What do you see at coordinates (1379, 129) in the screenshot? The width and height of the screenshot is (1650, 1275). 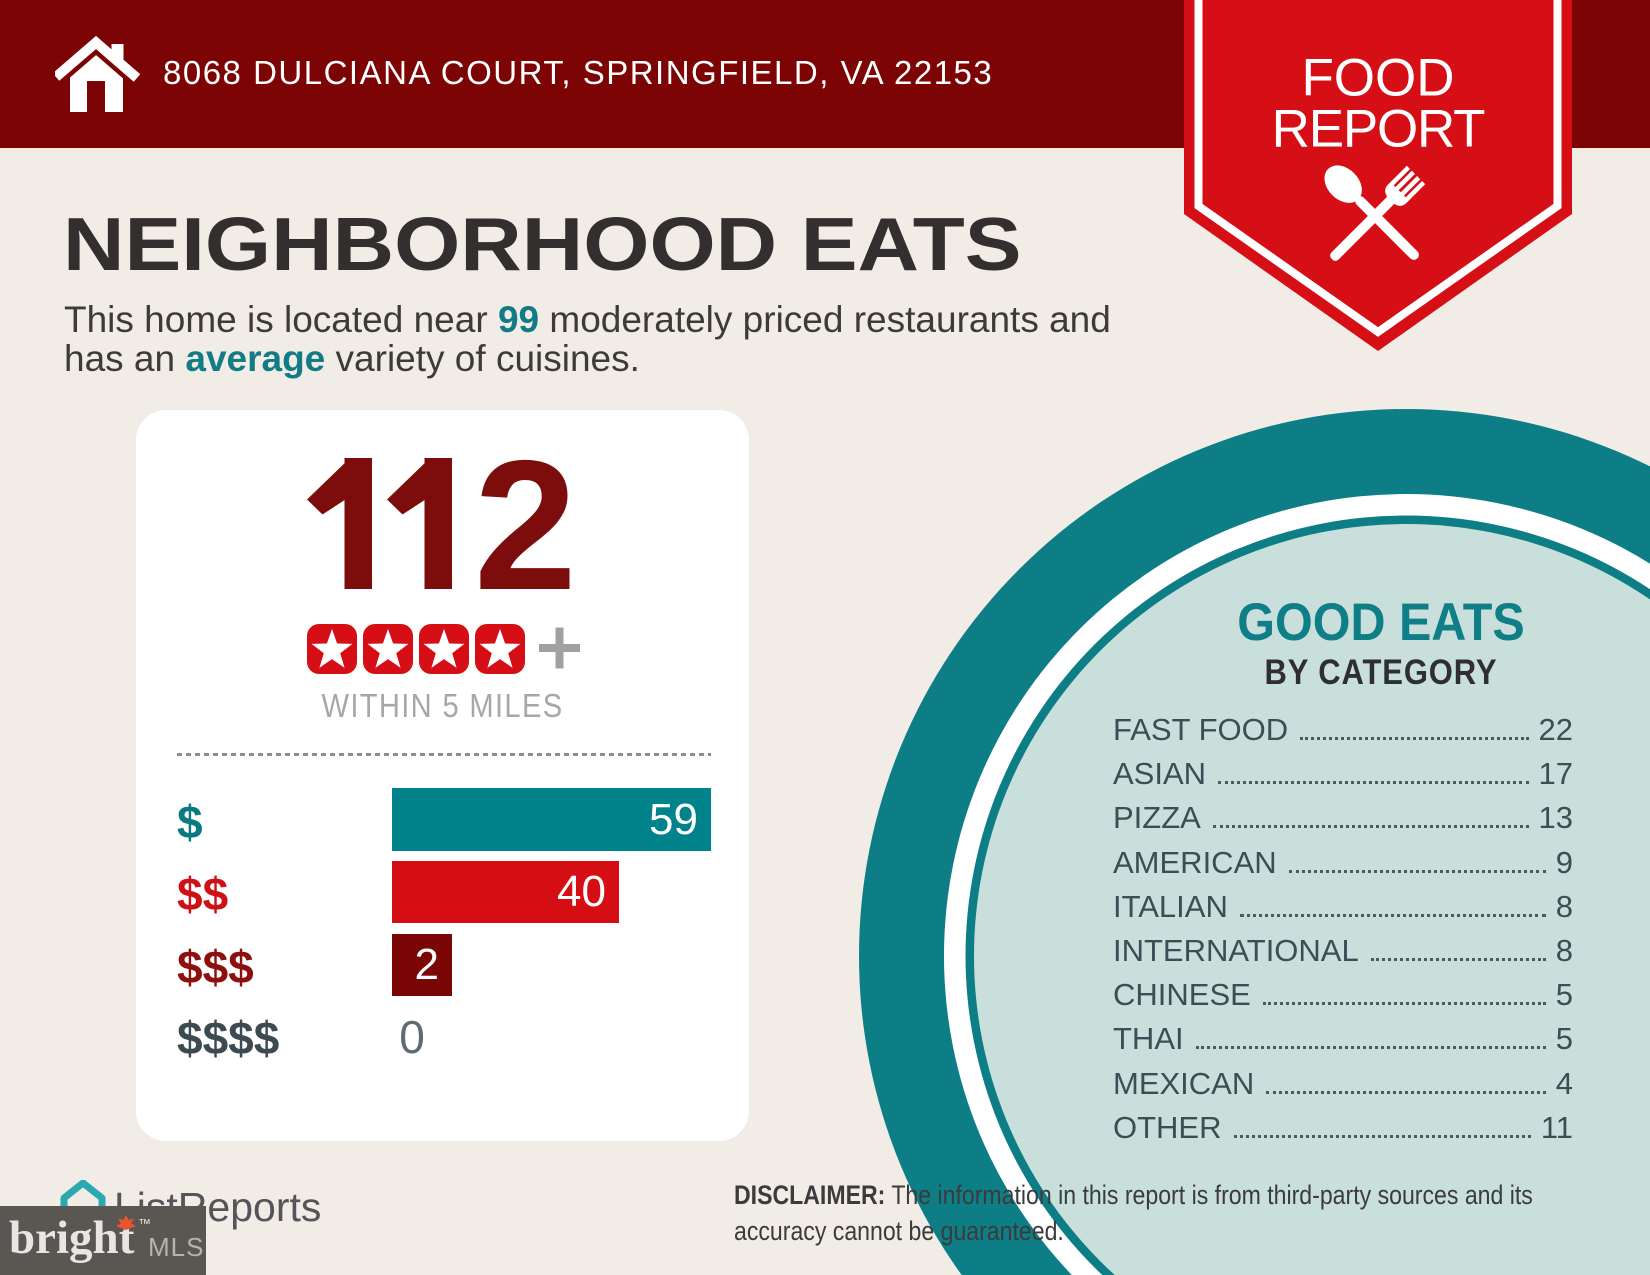 I see `svg-text: REPORT` at bounding box center [1379, 129].